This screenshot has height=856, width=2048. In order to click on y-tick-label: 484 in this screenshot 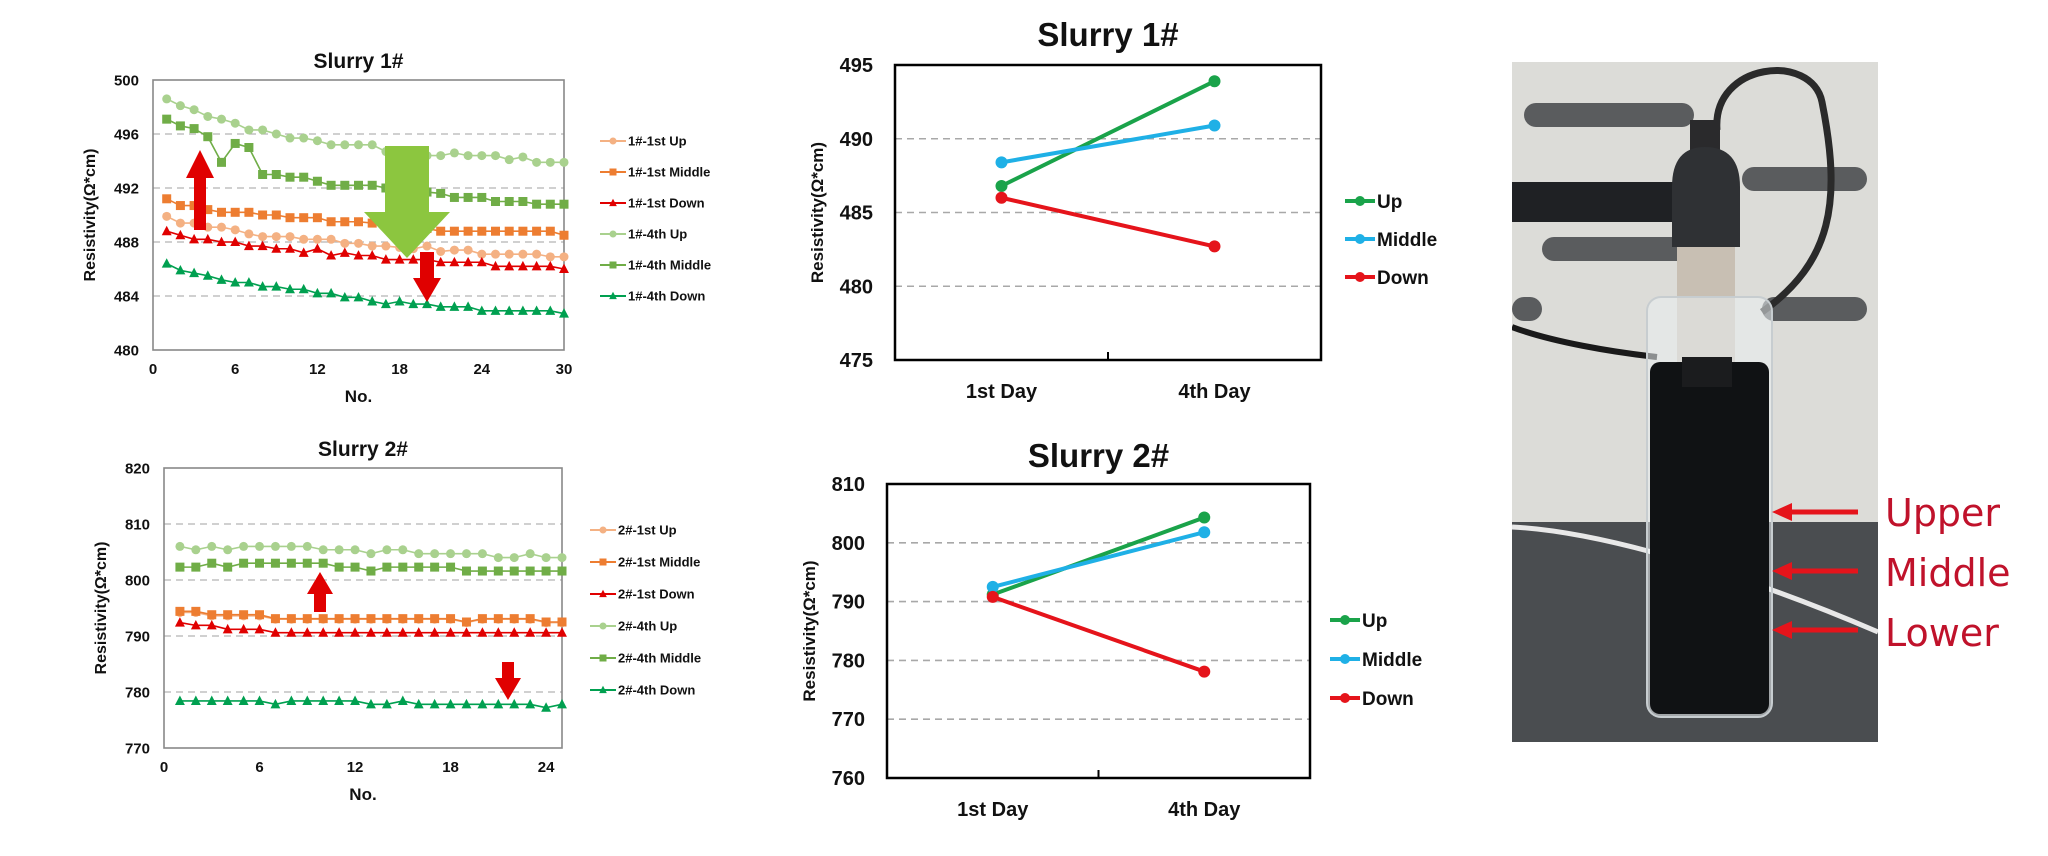, I will do `click(127, 296)`.